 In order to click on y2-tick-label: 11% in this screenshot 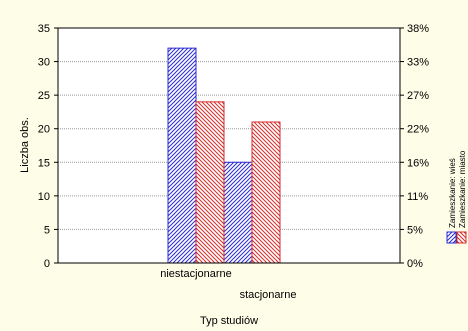, I will do `click(417, 197)`.